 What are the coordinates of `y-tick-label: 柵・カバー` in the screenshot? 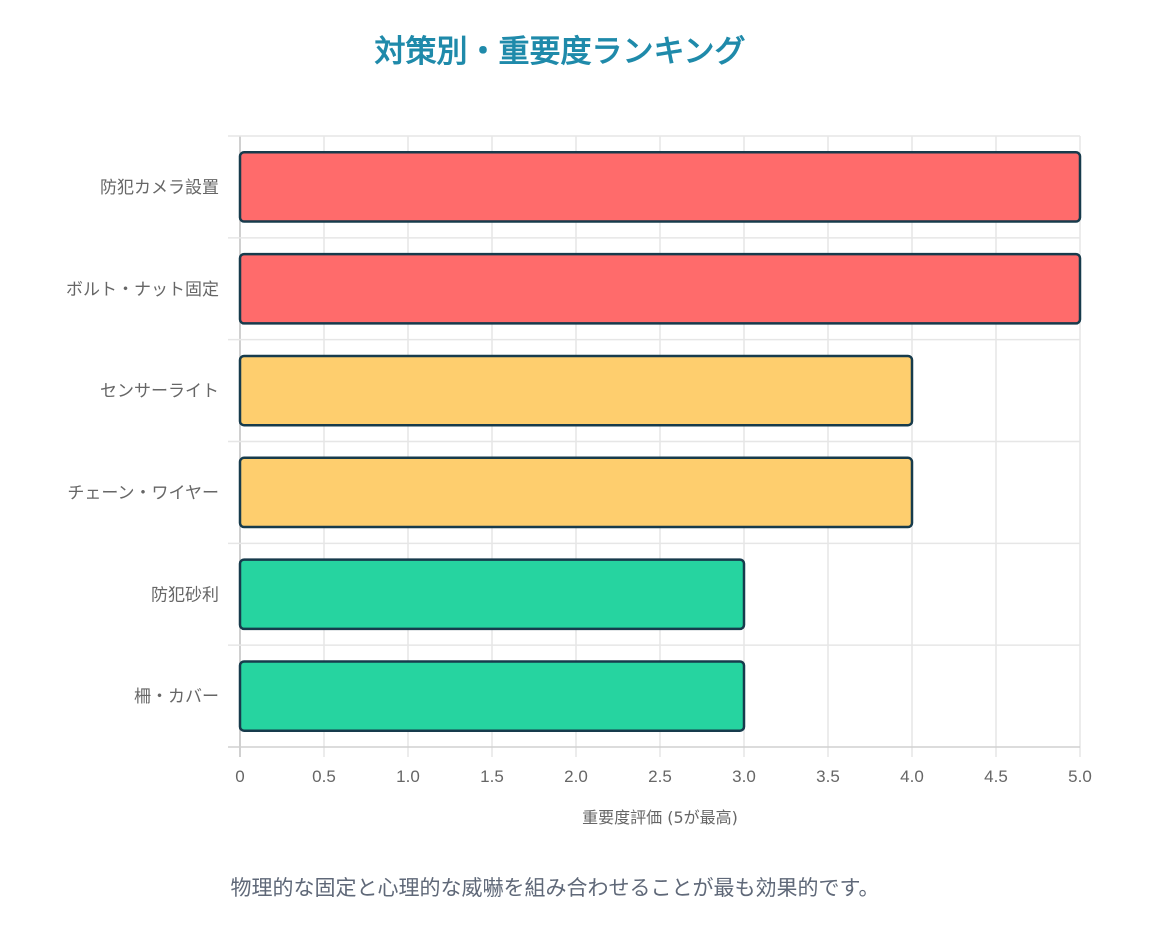 It's located at (176, 697).